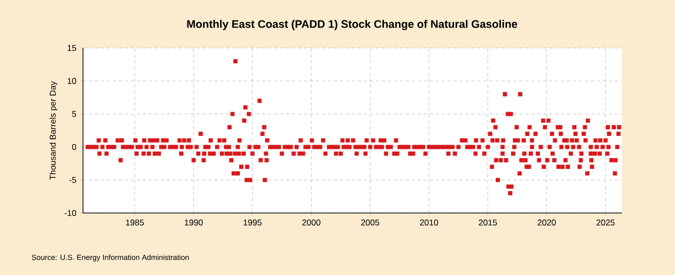 The height and width of the screenshot is (275, 675). I want to click on x-tick-label: 2020, so click(547, 223).